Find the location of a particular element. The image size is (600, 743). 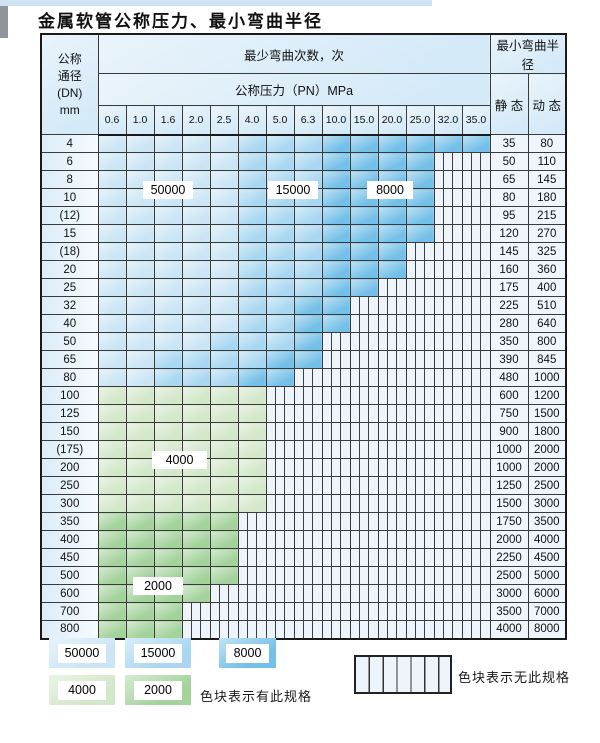

static-radius-cell: 1500 is located at coordinates (509, 503).